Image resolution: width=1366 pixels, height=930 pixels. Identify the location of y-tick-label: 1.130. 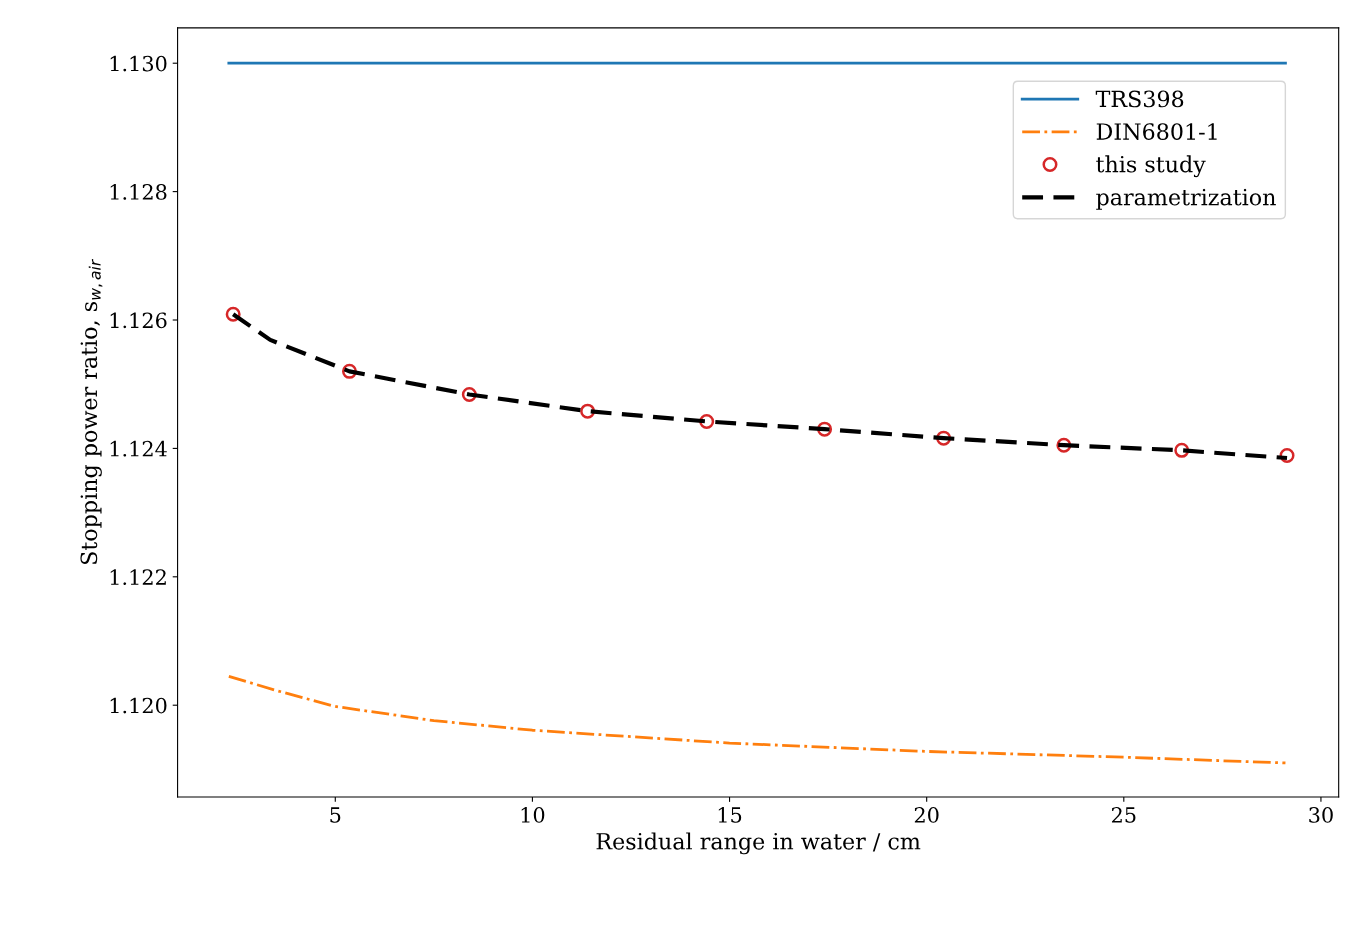
(138, 63).